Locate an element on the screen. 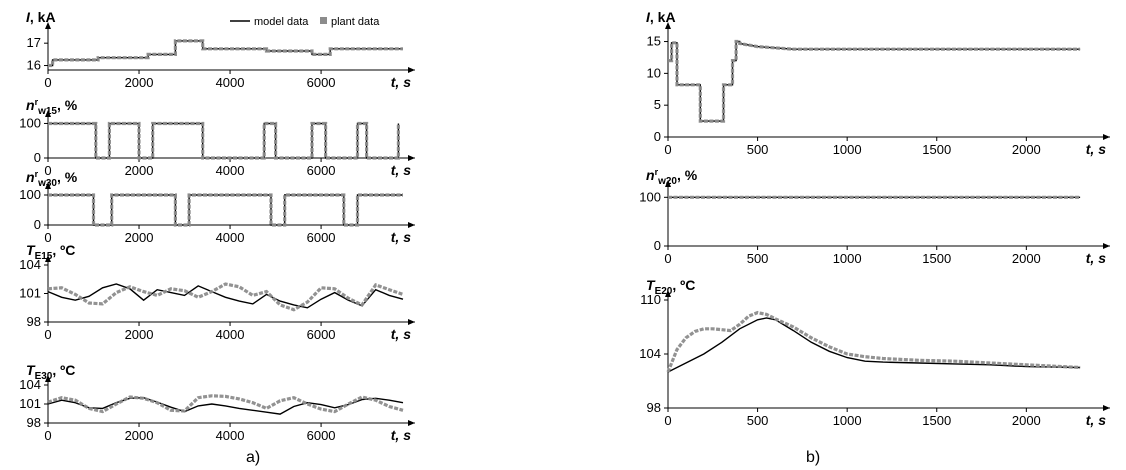 The height and width of the screenshot is (470, 1126). legend-plant-label: plant data is located at coordinates (355, 22).